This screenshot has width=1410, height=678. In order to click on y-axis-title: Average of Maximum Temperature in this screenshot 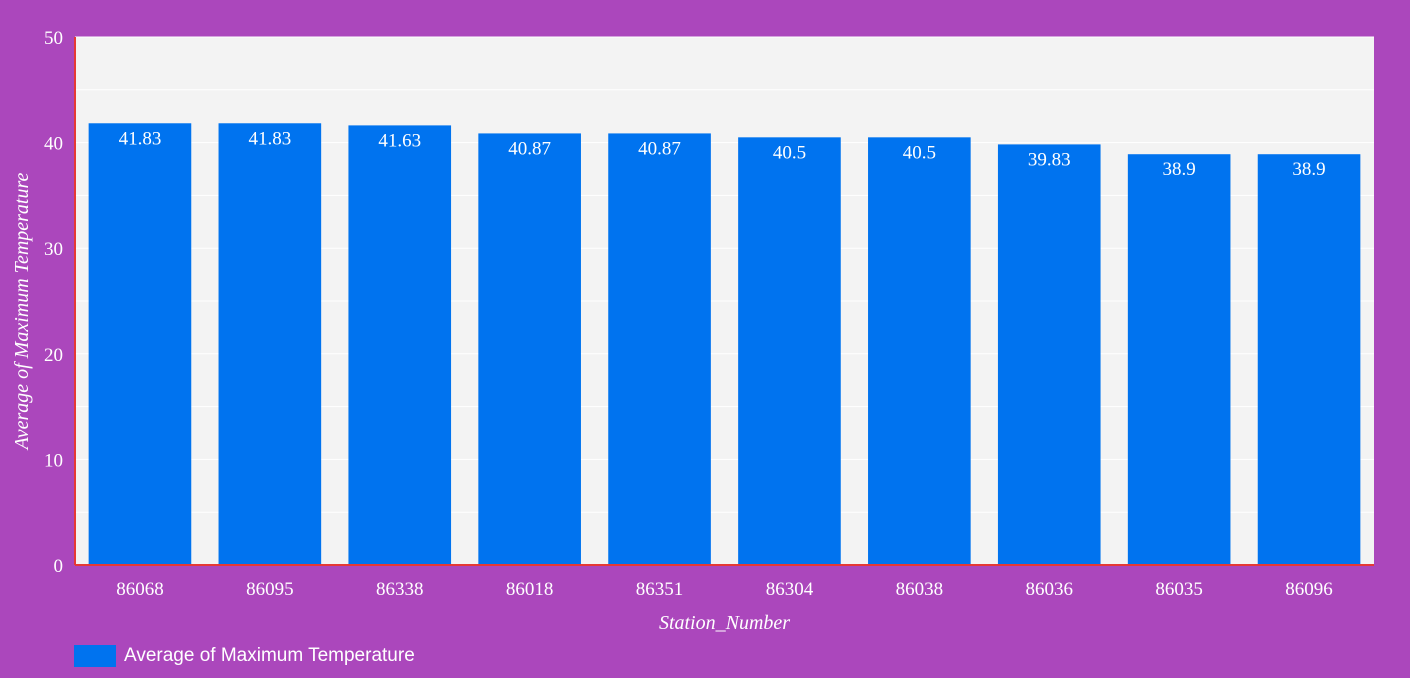, I will do `click(22, 311)`.